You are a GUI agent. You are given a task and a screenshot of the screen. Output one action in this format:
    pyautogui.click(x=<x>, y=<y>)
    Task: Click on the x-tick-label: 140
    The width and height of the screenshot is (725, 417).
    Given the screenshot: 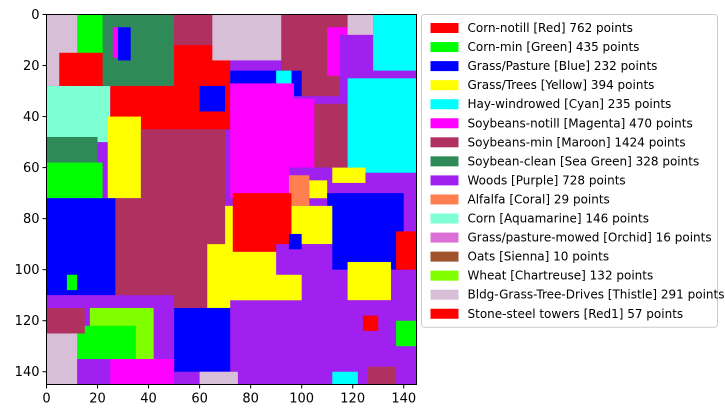 What is the action you would take?
    pyautogui.click(x=403, y=399)
    